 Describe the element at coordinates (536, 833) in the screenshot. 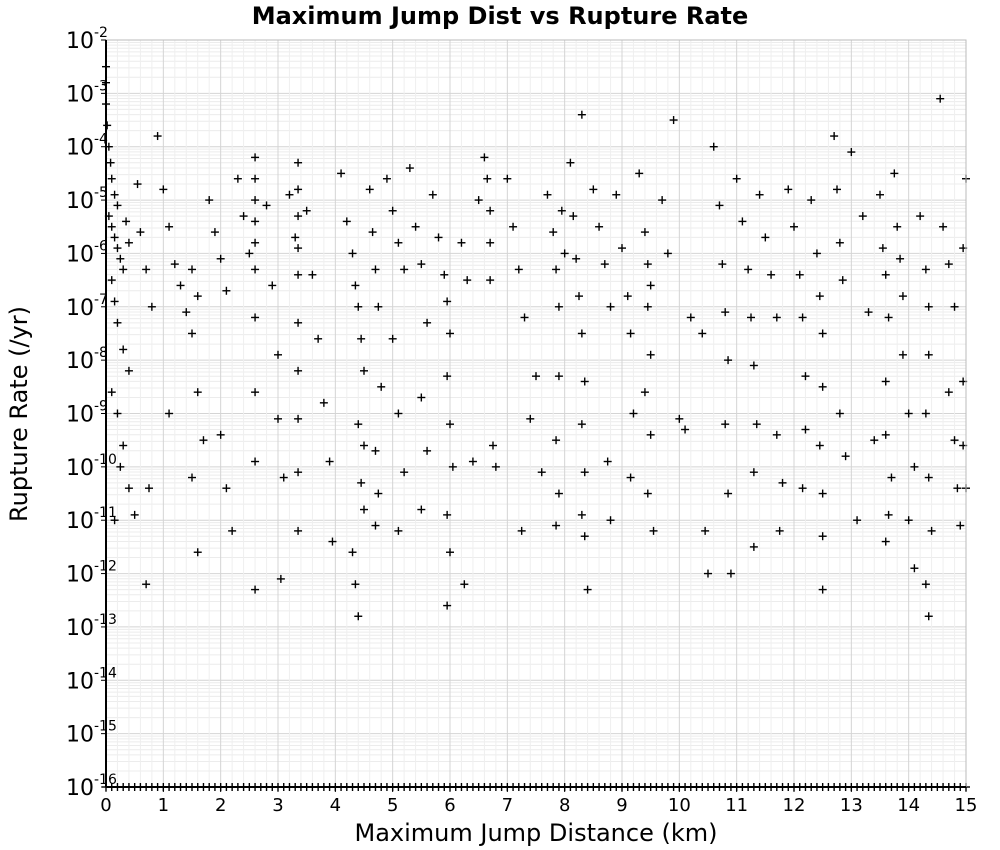

I see `x-axis-label: Maximum Jump Distance (km)` at that location.